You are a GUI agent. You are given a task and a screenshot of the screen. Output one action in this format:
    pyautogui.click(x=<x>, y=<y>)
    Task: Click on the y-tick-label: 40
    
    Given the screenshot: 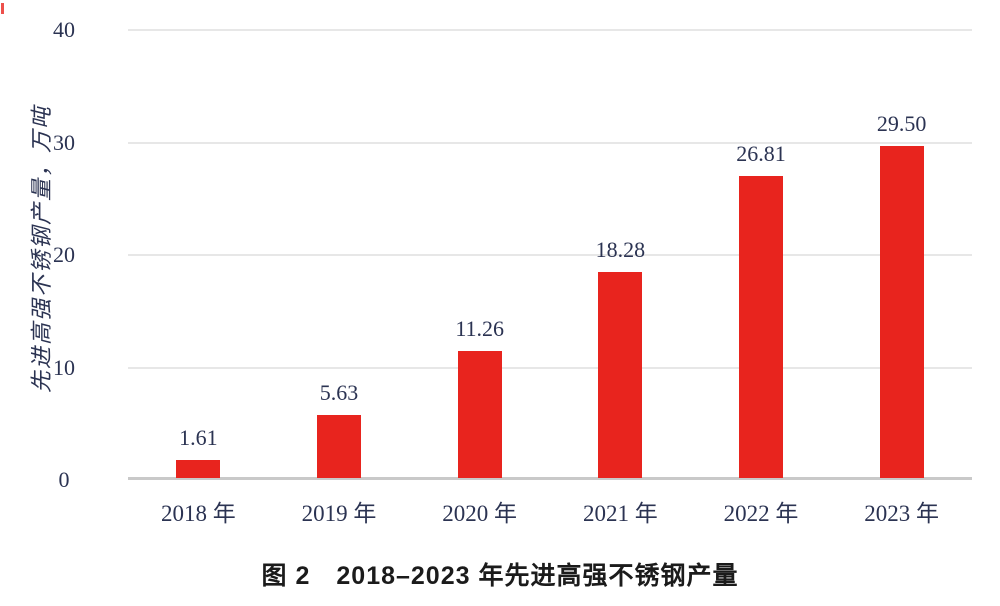 What is the action you would take?
    pyautogui.click(x=64, y=29)
    